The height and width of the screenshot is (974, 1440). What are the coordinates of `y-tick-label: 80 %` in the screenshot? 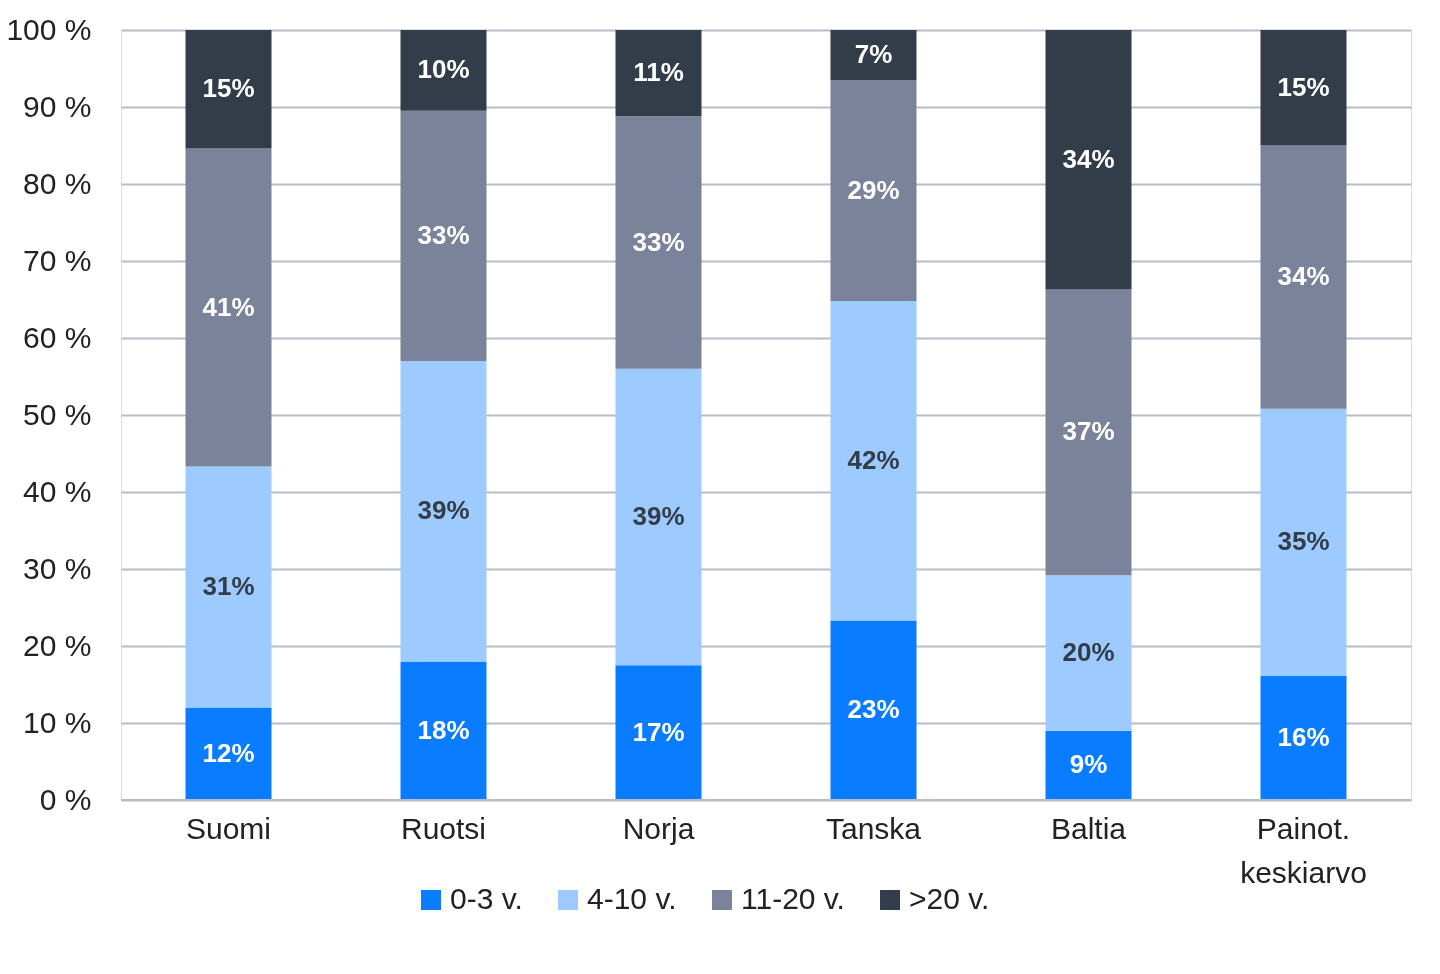 It's located at (57, 183).